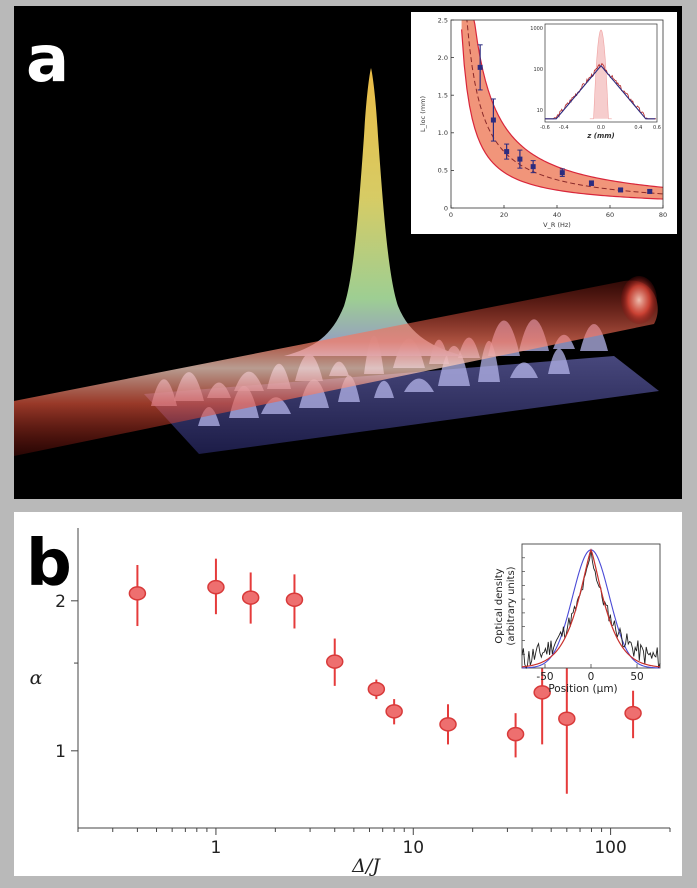 Image resolution: width=697 pixels, height=888 pixels. What do you see at coordinates (536, 29) in the screenshot?
I see `sub-y-tick-label: 1000` at bounding box center [536, 29].